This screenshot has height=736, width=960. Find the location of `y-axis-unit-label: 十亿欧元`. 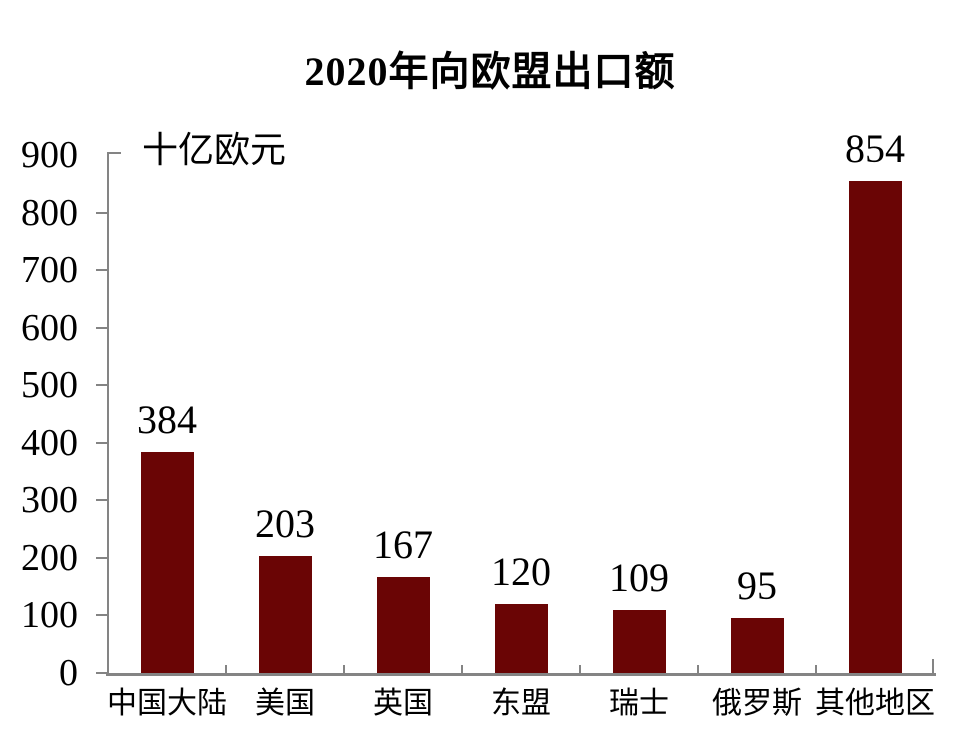

y-axis-unit-label: 十亿欧元 is located at coordinates (214, 150).